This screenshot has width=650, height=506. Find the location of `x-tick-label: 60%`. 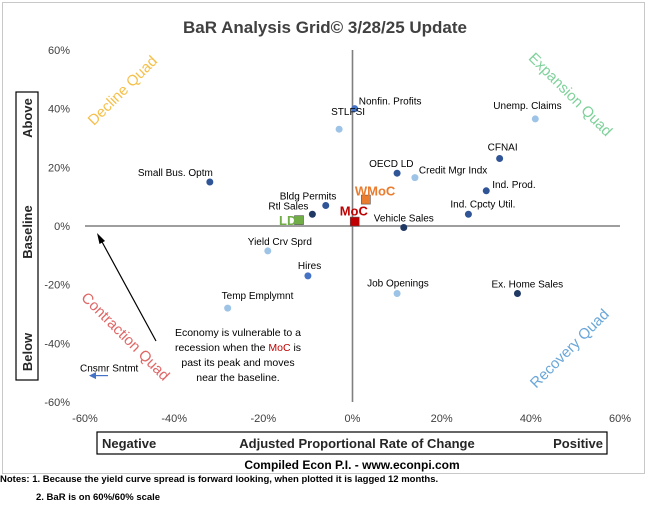

x-tick-label: 60% is located at coordinates (620, 419).